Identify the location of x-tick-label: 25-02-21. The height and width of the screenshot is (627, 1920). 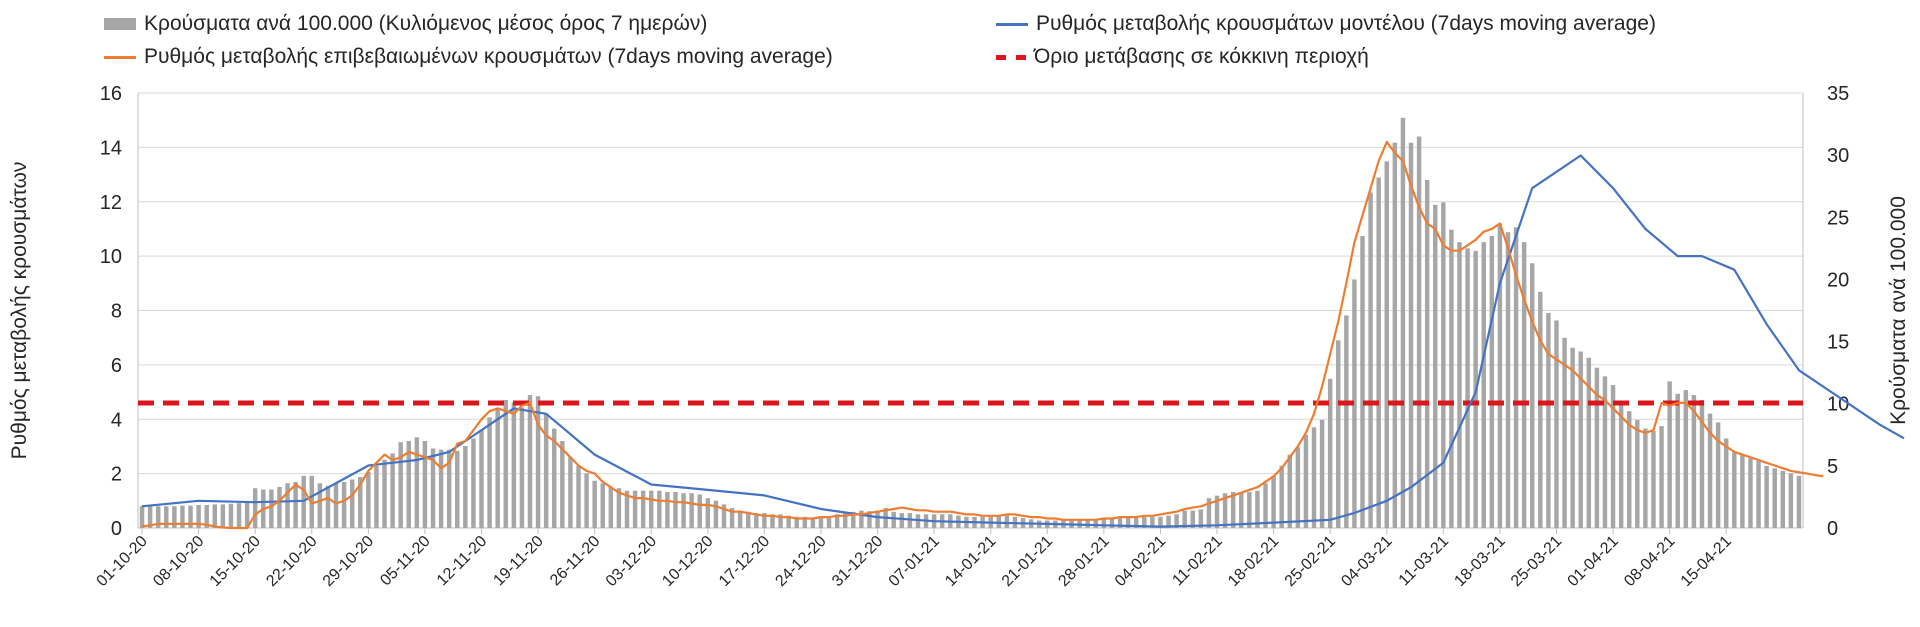
(1310, 561).